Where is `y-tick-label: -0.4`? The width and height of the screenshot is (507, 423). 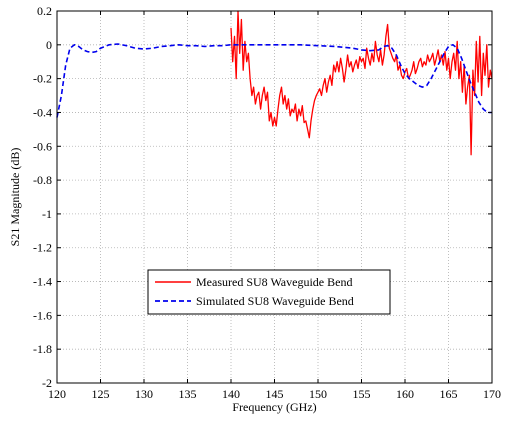
y-tick-label: -0.4 is located at coordinates (42, 112).